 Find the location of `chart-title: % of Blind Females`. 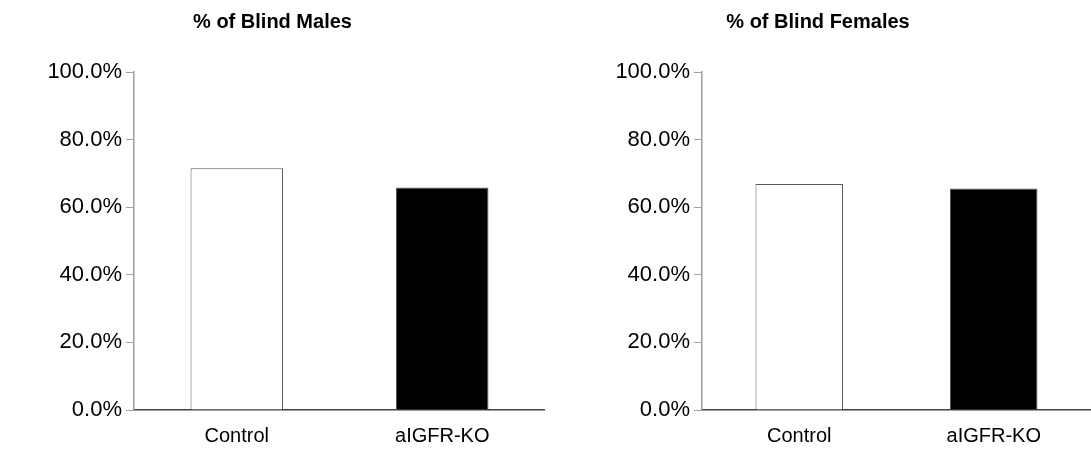

chart-title: % of Blind Females is located at coordinates (818, 20).